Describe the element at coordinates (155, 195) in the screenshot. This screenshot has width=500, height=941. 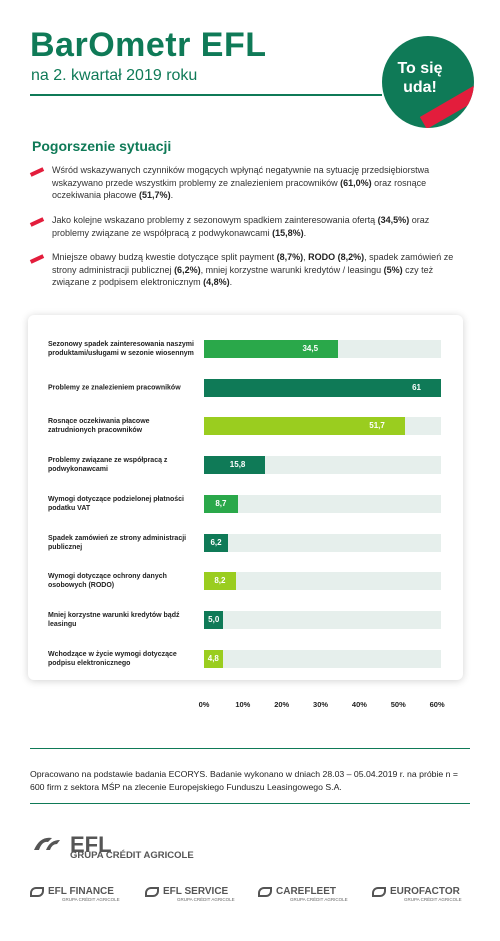
I see `bullet-text: (51,7%)` at that location.